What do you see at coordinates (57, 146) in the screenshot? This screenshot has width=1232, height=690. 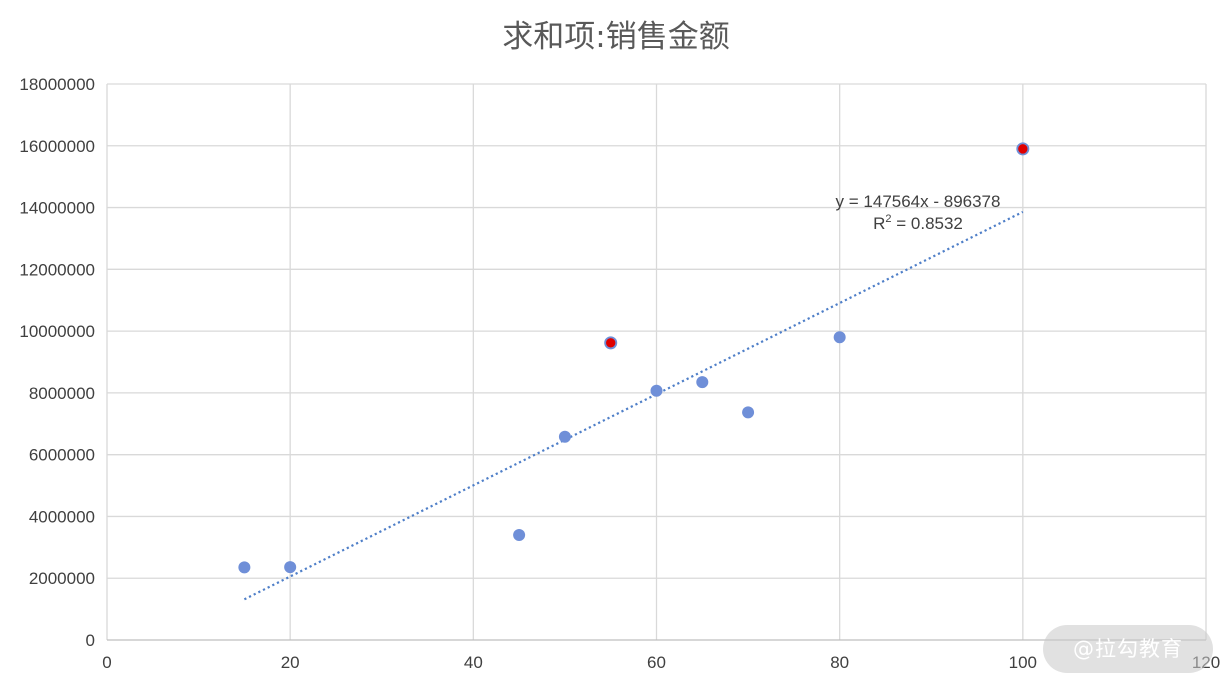 I see `y-tick-label: 16000000` at bounding box center [57, 146].